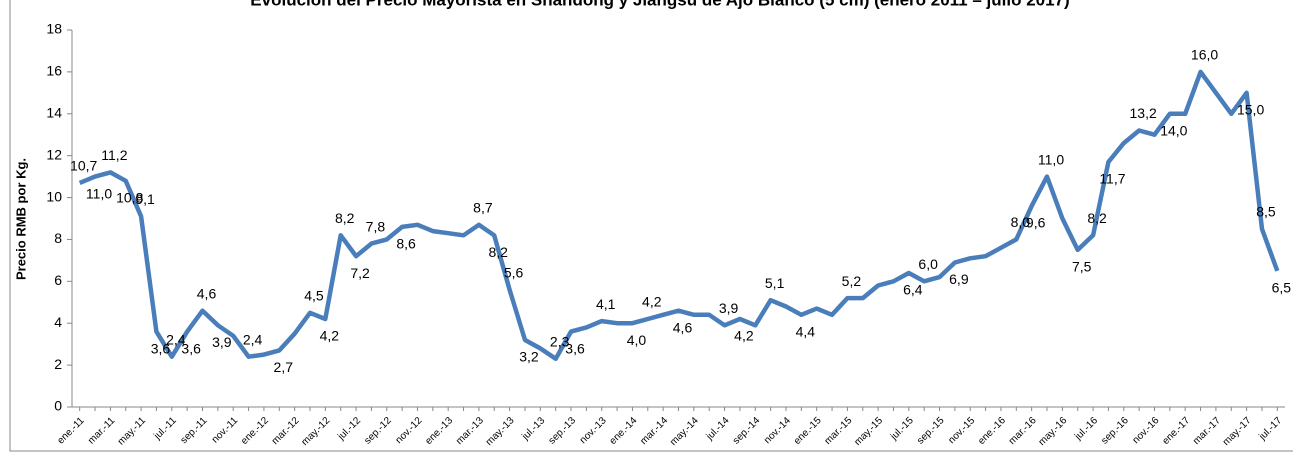 The height and width of the screenshot is (459, 1293). I want to click on x-tick-label: jul.-11, so click(166, 429).